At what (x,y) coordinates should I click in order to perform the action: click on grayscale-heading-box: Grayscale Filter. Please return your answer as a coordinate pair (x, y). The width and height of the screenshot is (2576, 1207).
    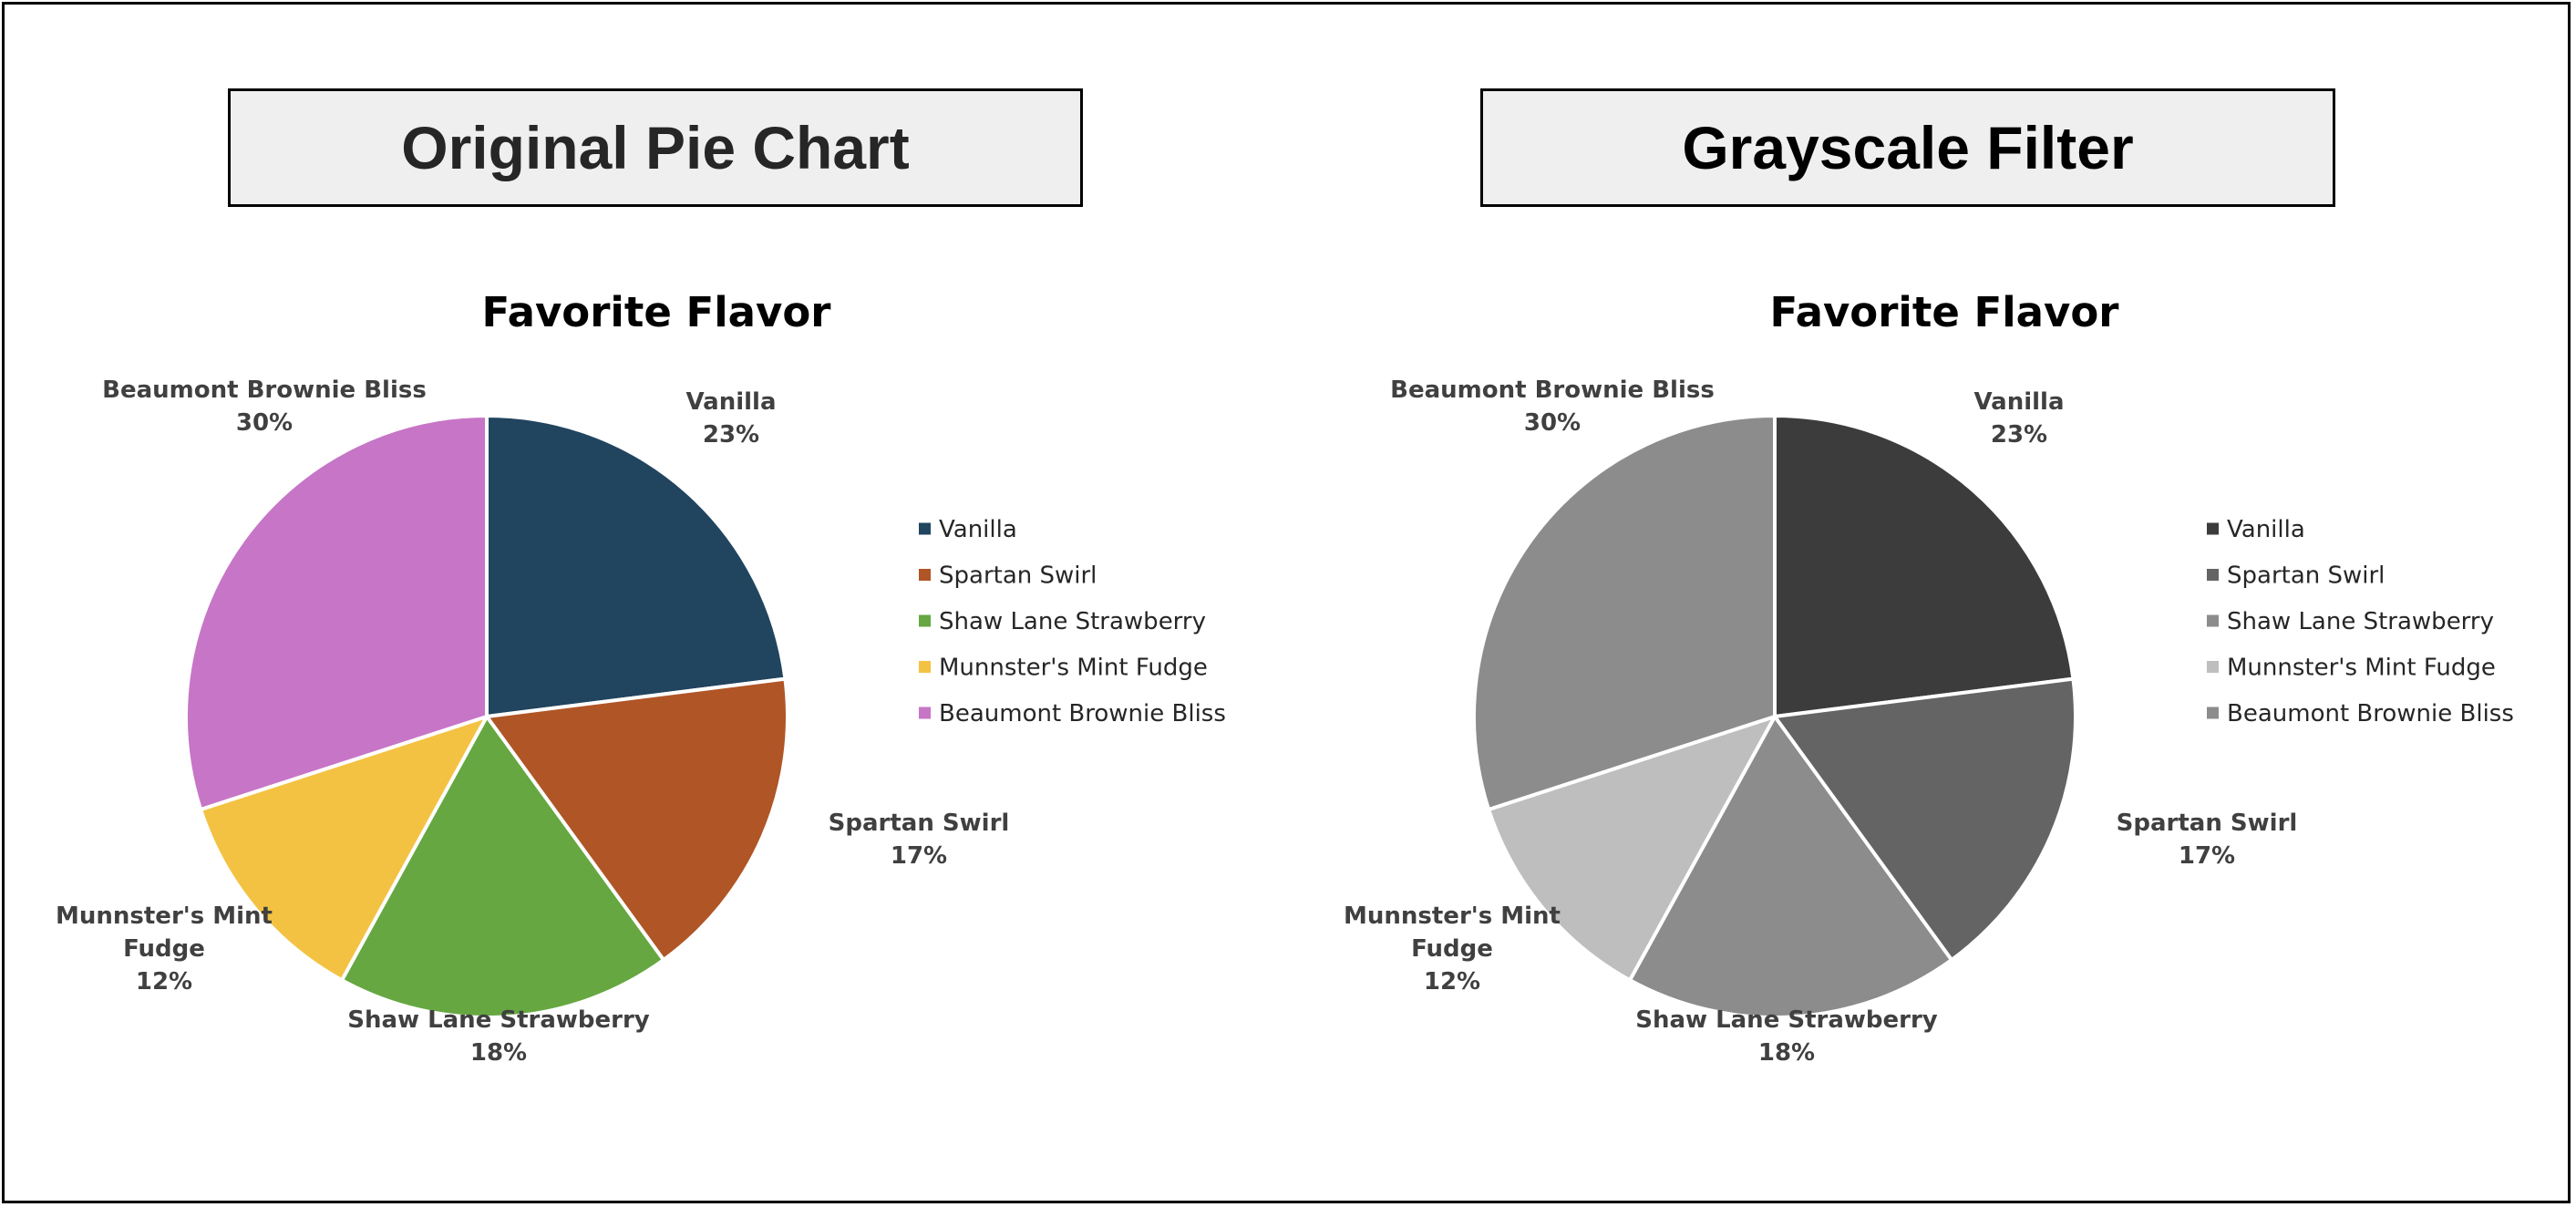
    Looking at the image, I should click on (1907, 148).